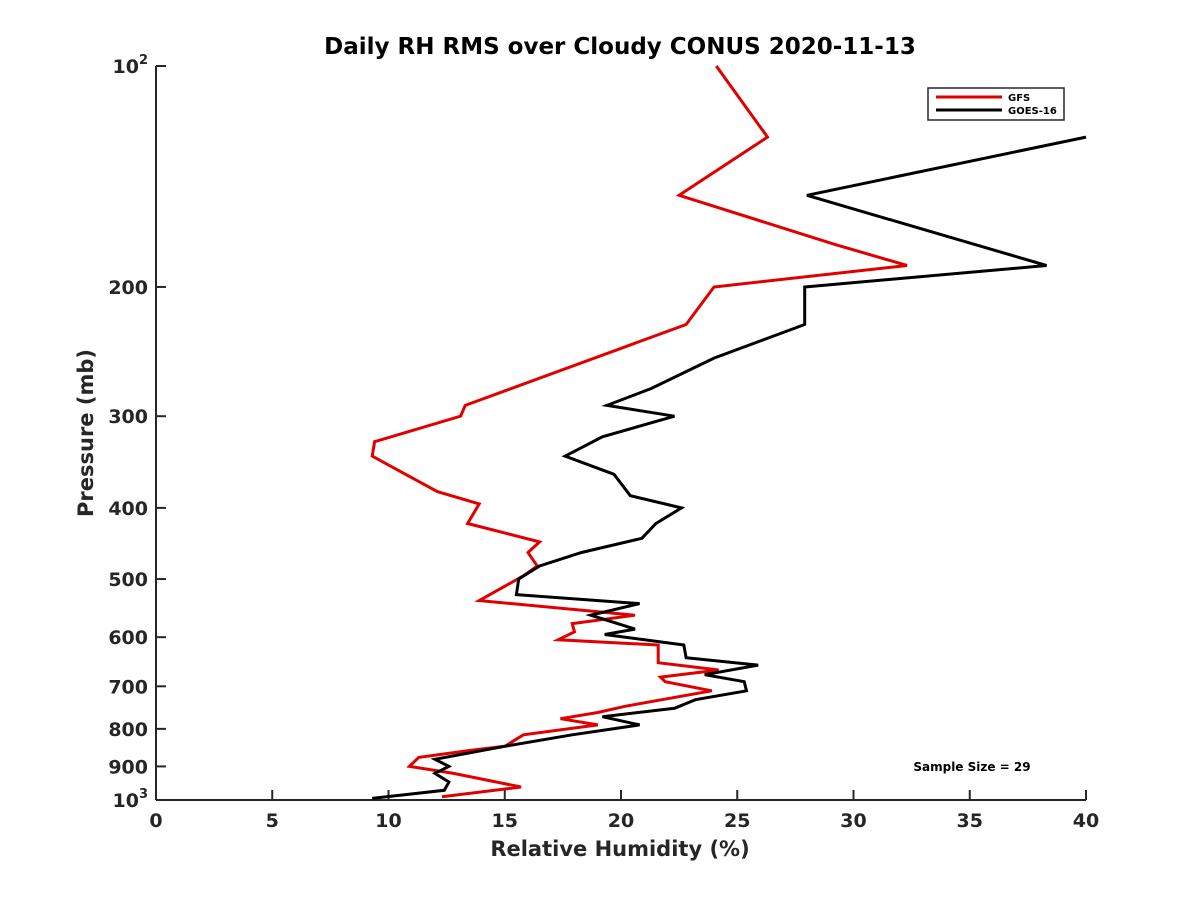 The image size is (1200, 900). Describe the element at coordinates (128, 509) in the screenshot. I see `y-tick-label: 400` at that location.